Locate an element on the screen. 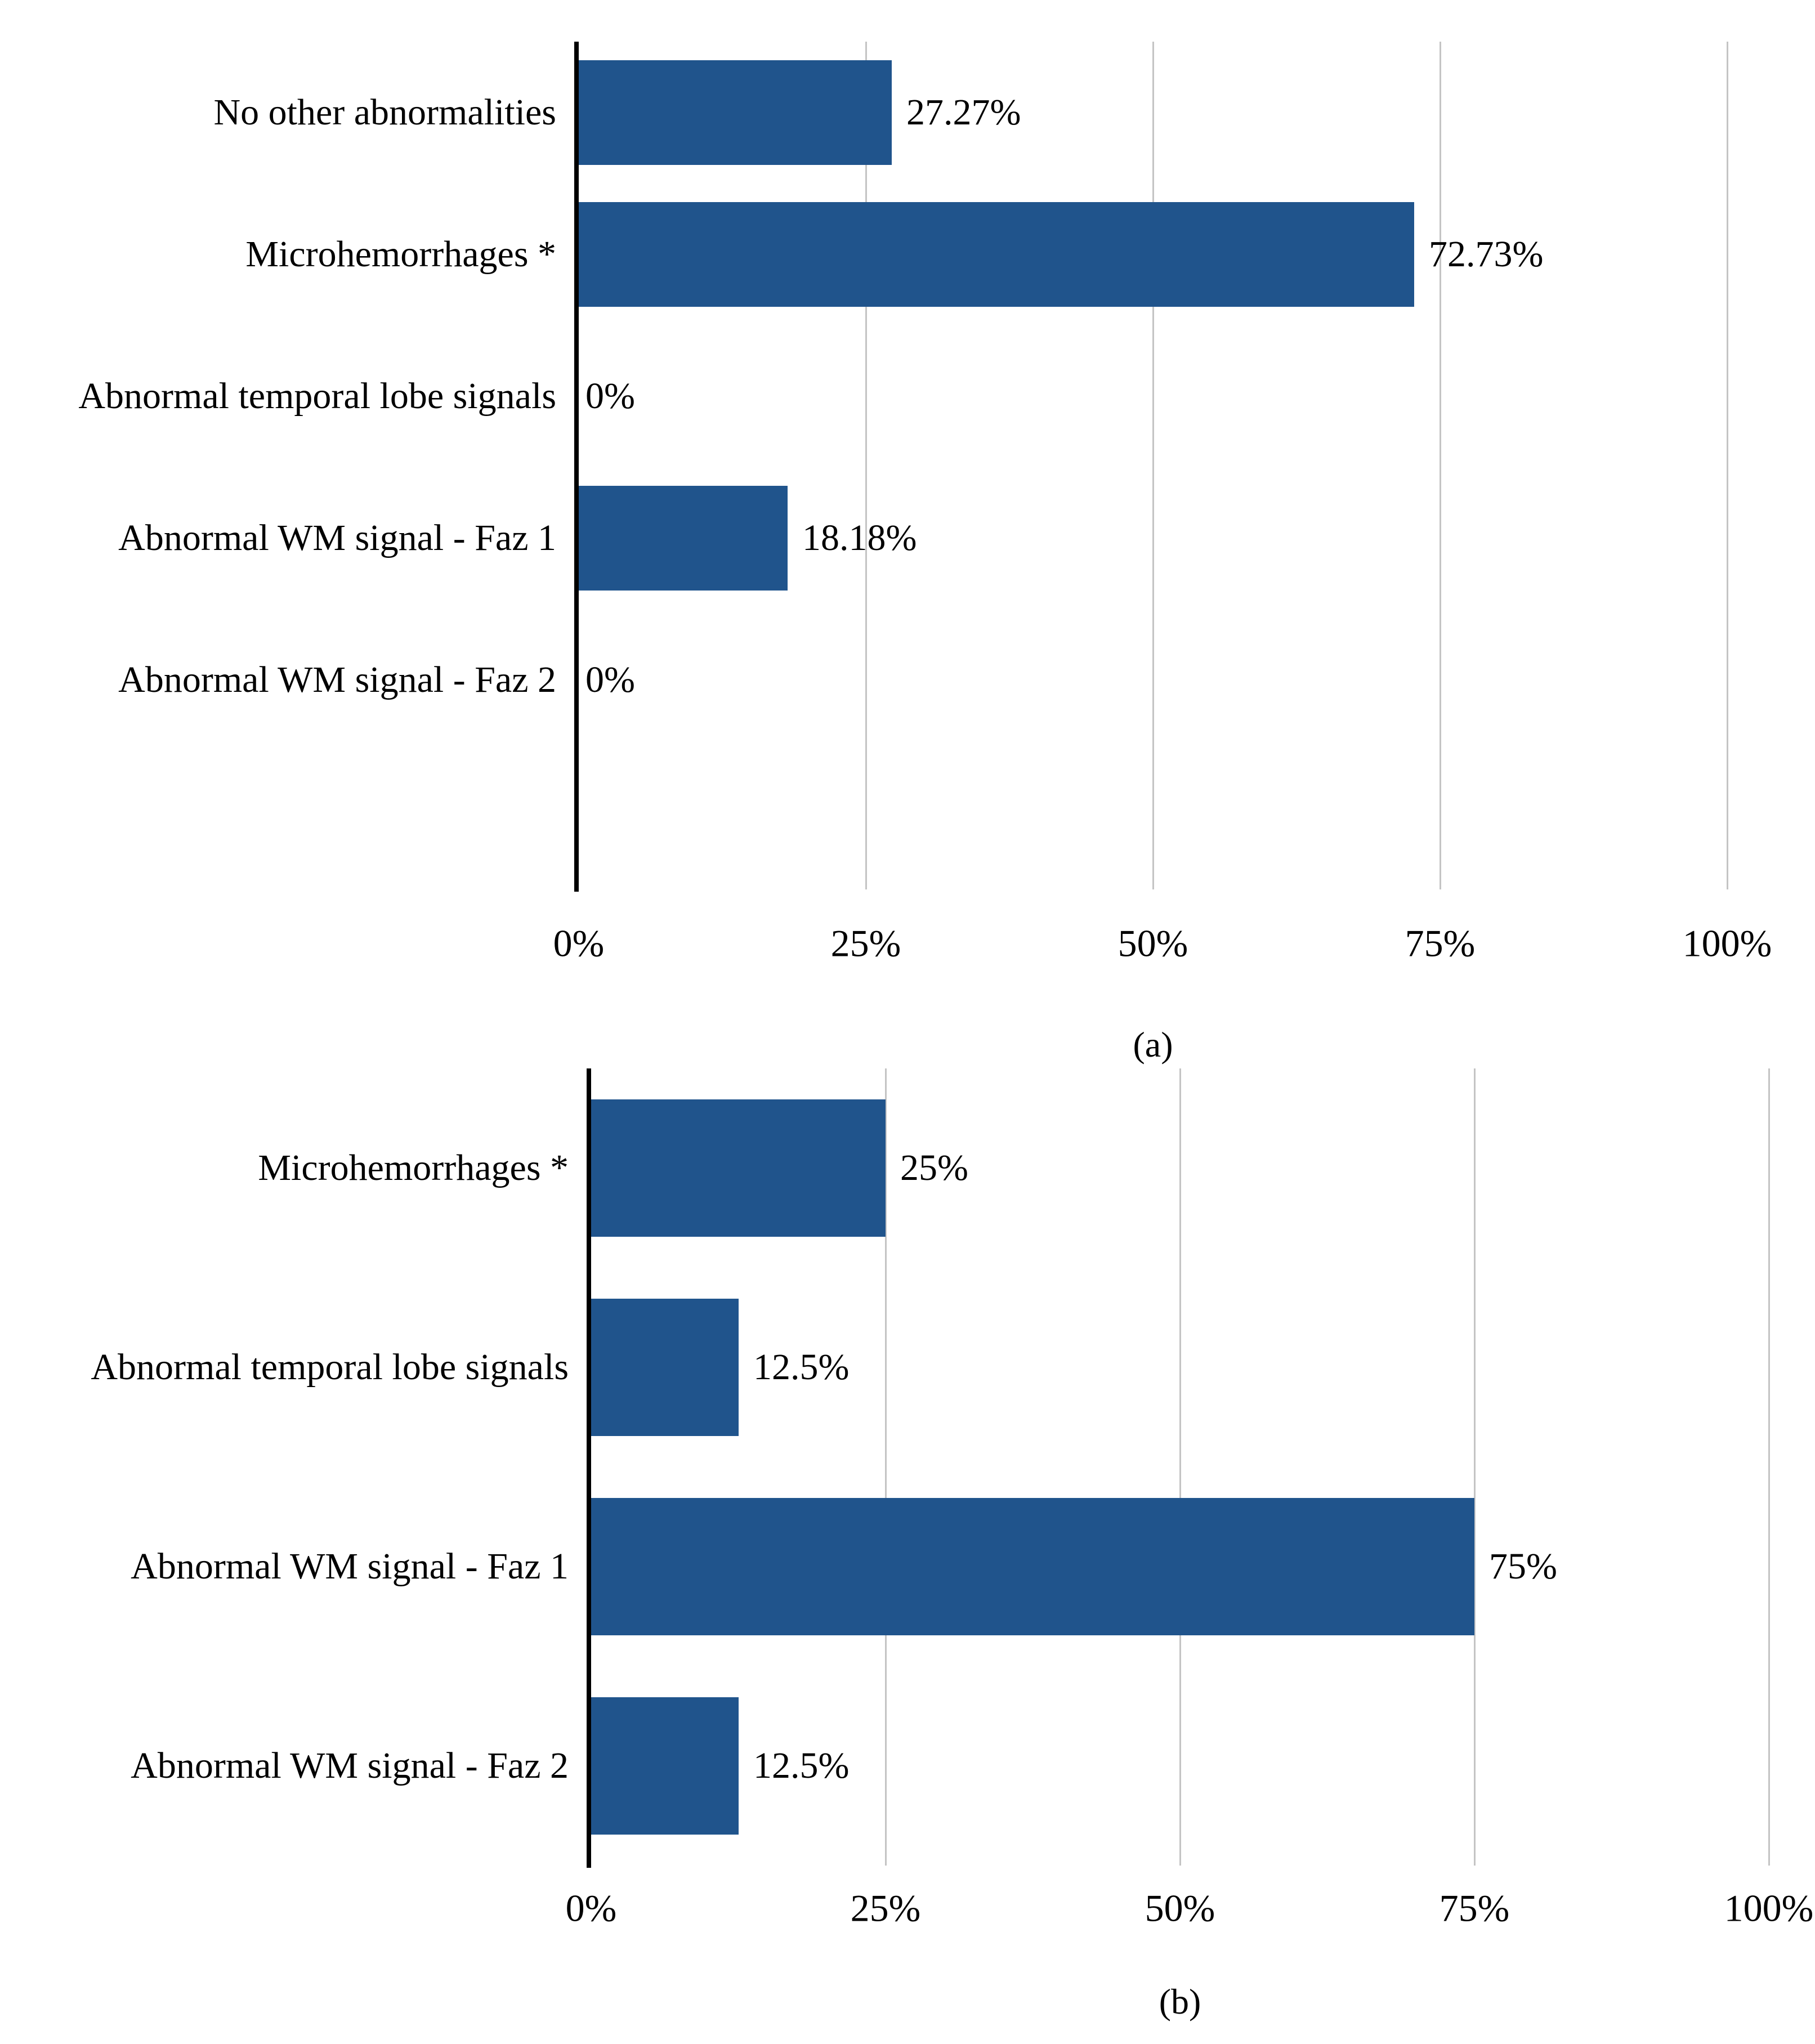 The height and width of the screenshot is (2044, 1815). category-label: No other abnormalities is located at coordinates (384, 112).